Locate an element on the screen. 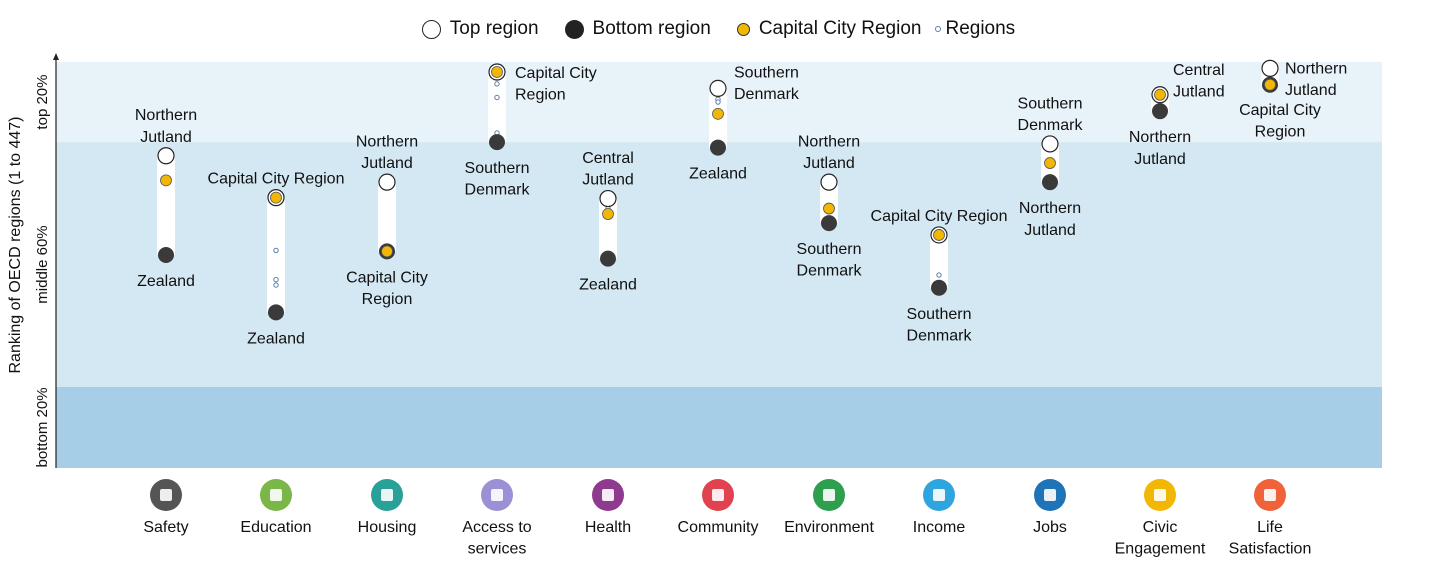 The image size is (1437, 566). indicator-jobs is located at coordinates (1050, 163).